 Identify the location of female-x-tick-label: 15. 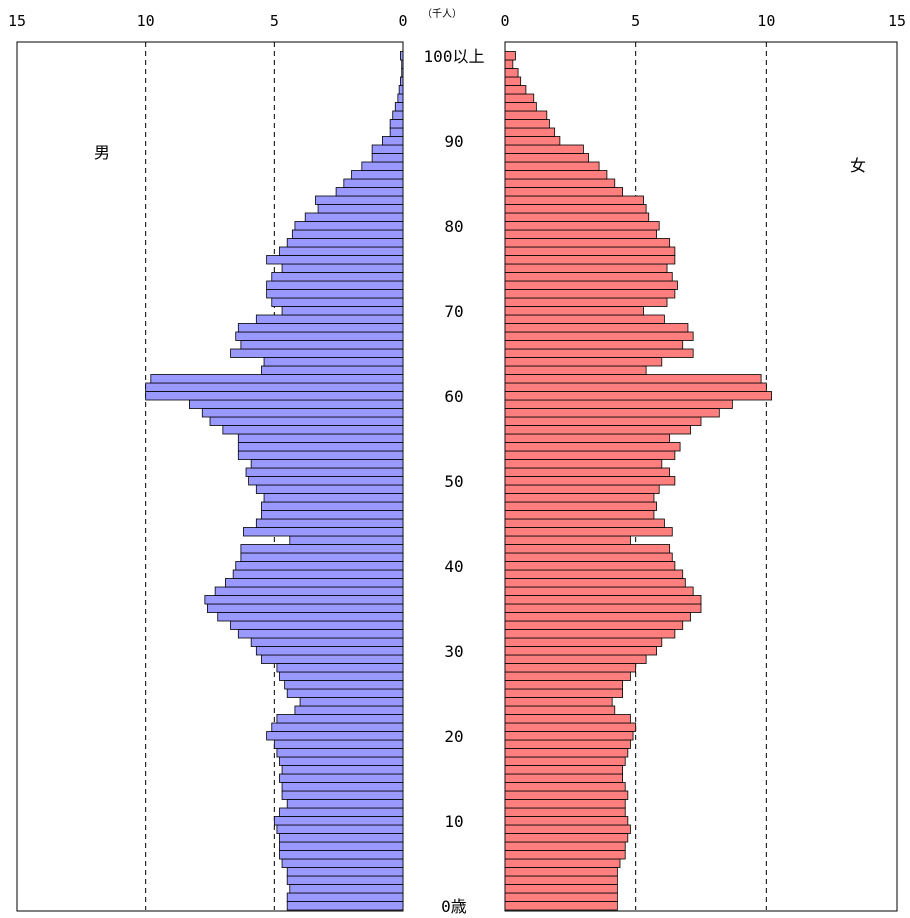
(897, 21).